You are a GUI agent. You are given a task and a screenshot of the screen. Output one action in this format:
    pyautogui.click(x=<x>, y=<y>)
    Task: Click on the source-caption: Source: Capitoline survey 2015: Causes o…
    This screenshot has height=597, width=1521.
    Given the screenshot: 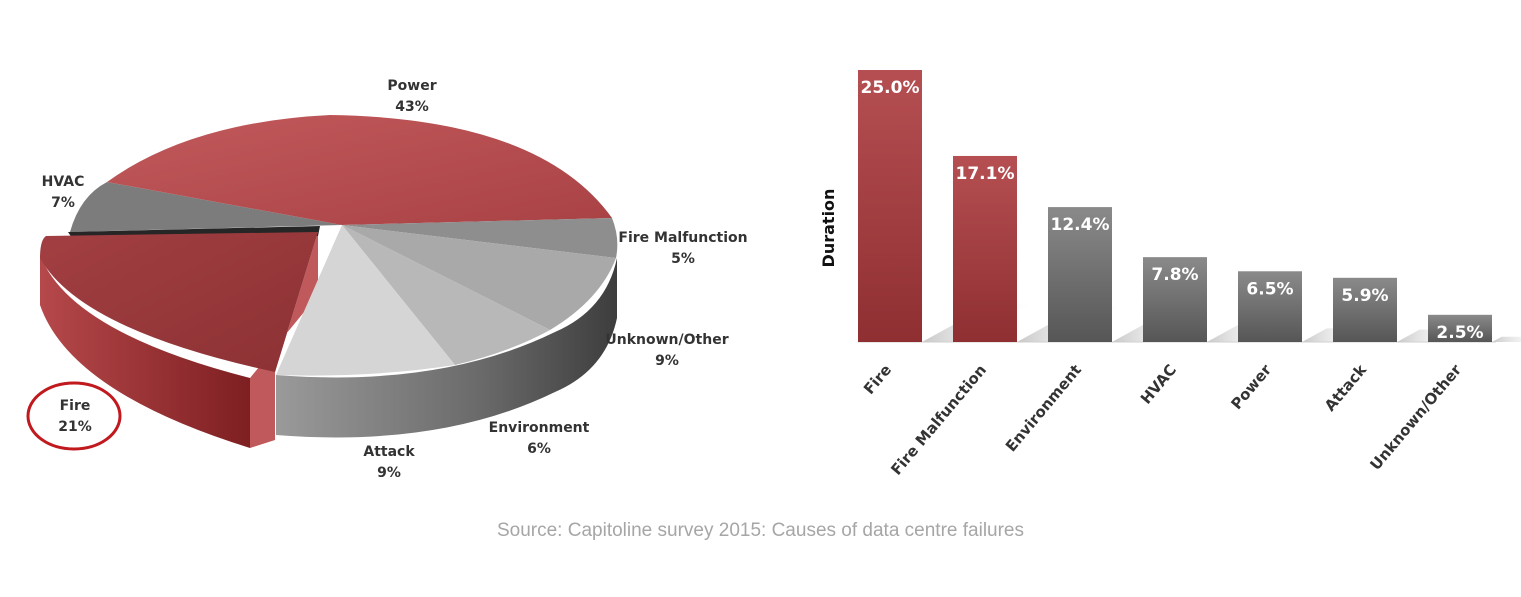 What is the action you would take?
    pyautogui.click(x=760, y=530)
    